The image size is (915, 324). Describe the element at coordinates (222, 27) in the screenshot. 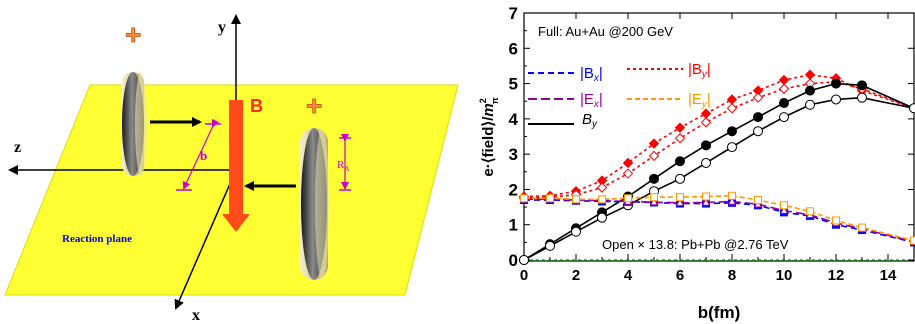

I see `y-axis-label: y` at that location.